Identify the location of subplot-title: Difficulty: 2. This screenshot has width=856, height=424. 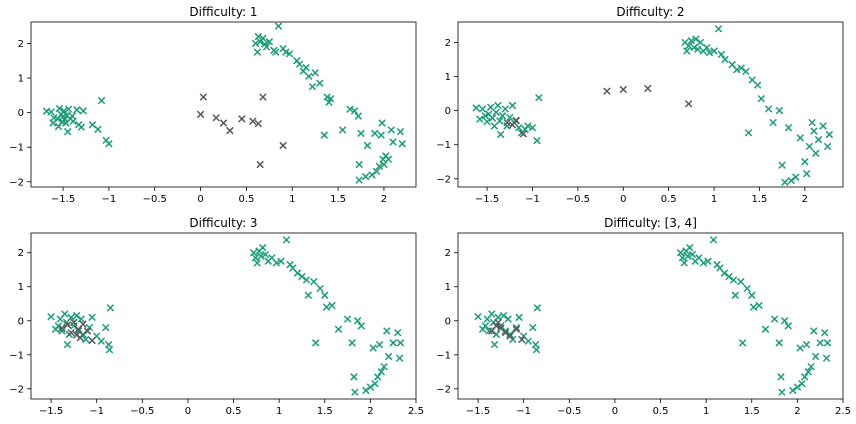
(650, 12).